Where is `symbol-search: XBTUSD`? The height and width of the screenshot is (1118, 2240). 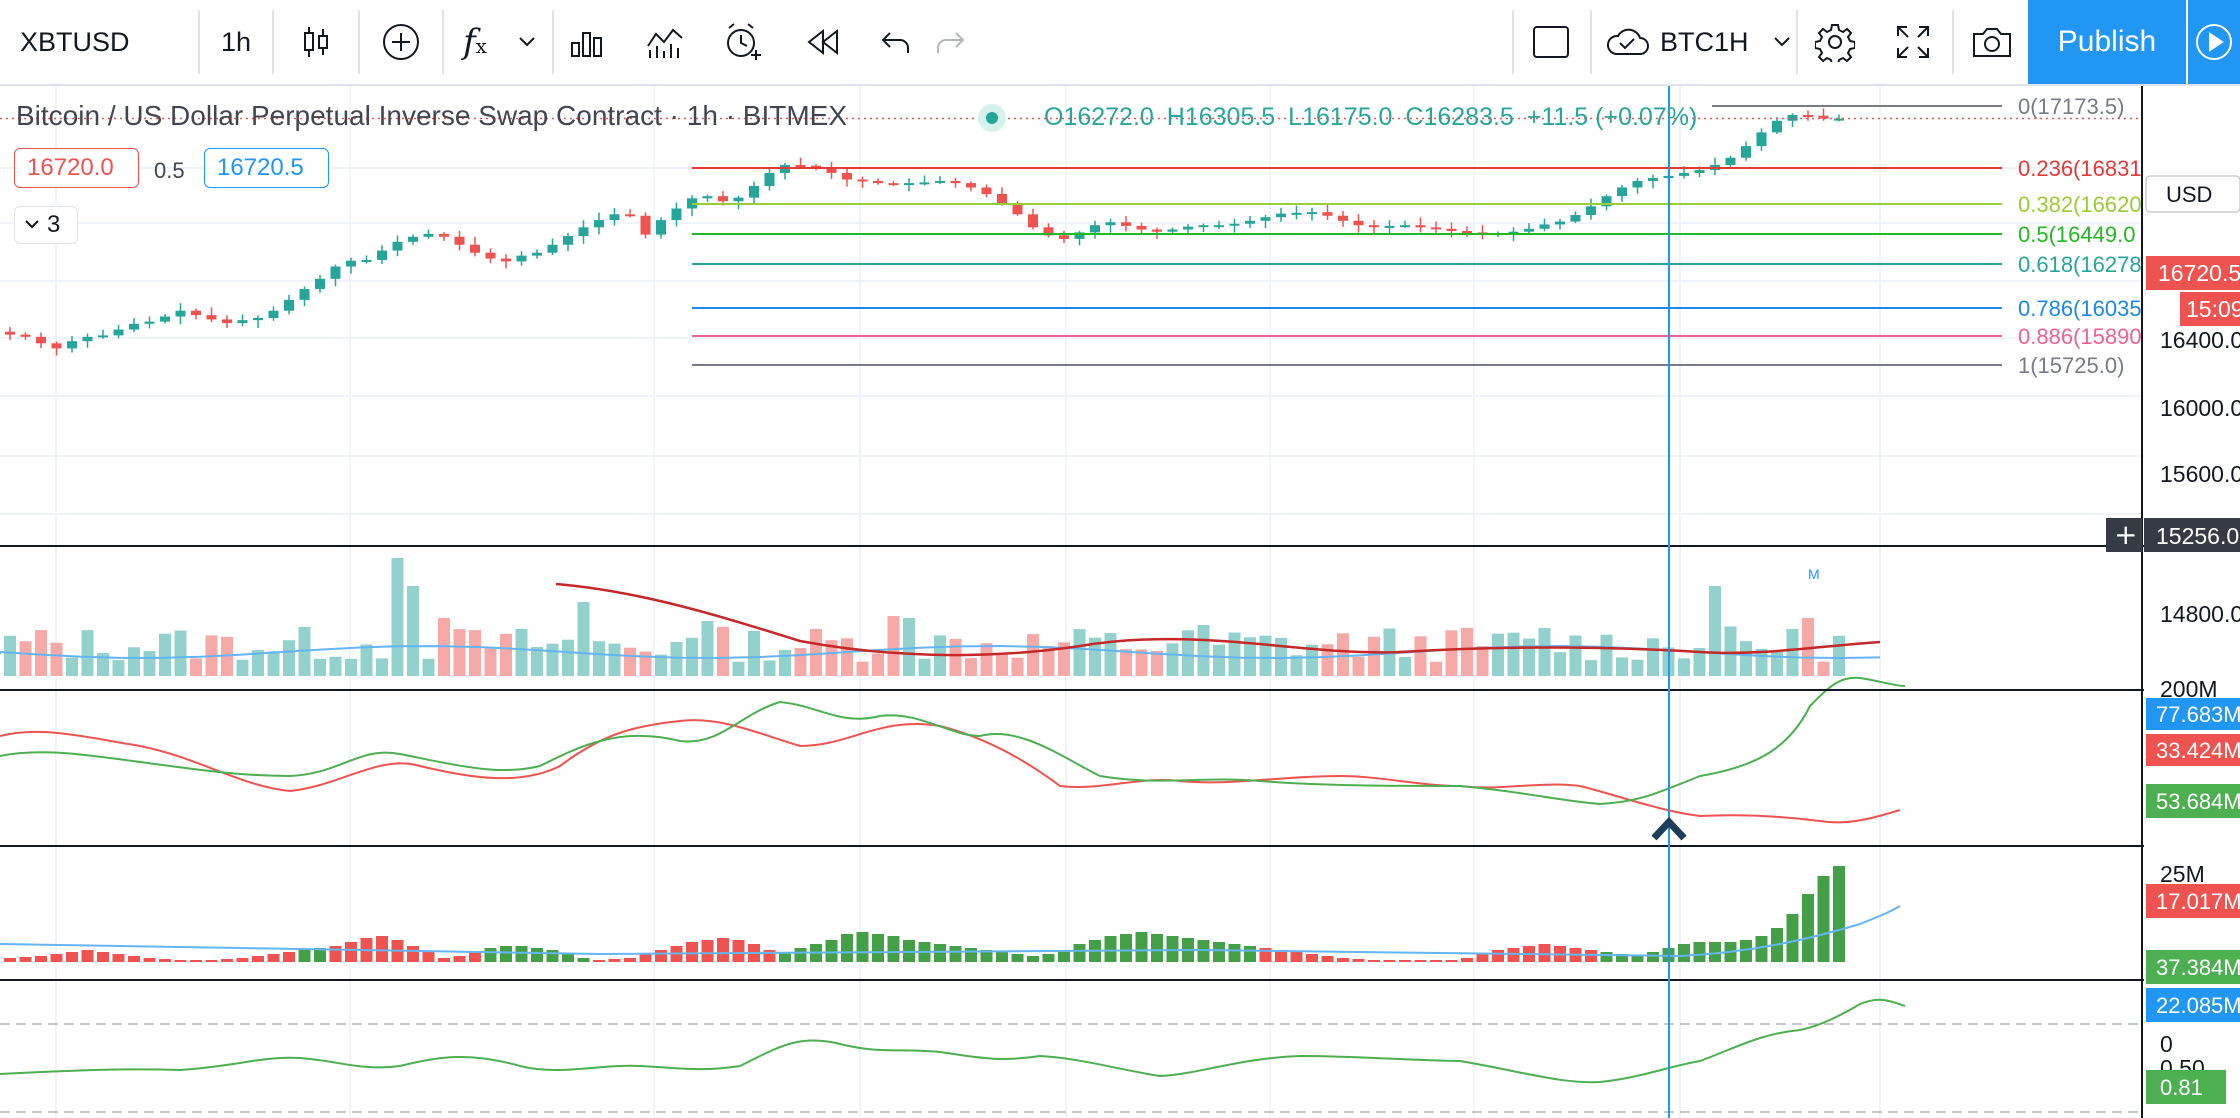
symbol-search: XBTUSD is located at coordinates (98, 42).